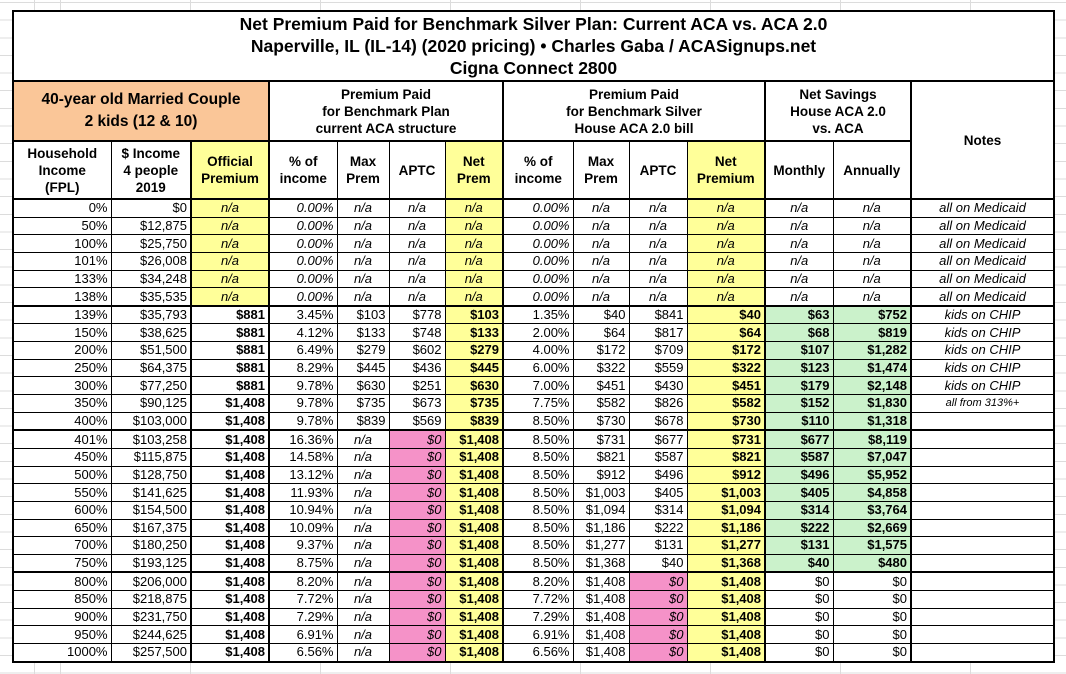  I want to click on table-cell: $630, so click(474, 386).